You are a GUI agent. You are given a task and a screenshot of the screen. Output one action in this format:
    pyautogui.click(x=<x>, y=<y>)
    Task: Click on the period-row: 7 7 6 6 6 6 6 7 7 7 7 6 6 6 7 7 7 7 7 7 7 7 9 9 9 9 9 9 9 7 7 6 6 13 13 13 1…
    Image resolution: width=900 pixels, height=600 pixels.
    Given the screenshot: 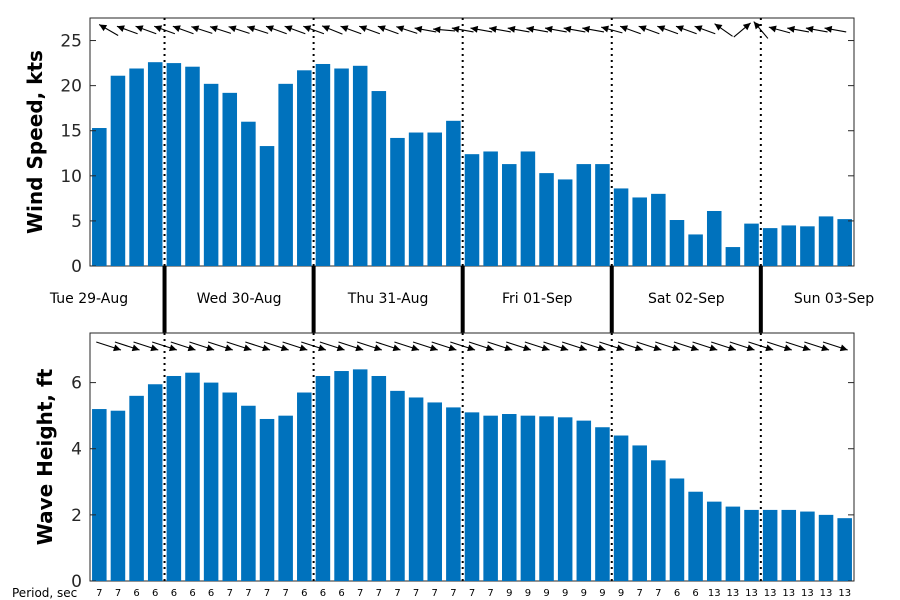 What is the action you would take?
    pyautogui.click(x=473, y=593)
    